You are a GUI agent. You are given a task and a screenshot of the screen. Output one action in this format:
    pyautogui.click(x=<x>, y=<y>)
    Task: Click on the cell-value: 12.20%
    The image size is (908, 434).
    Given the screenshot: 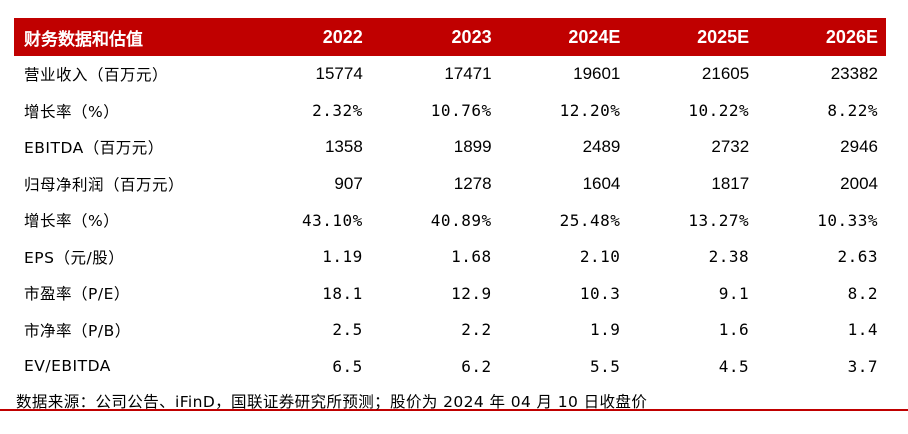 What is the action you would take?
    pyautogui.click(x=590, y=111)
    